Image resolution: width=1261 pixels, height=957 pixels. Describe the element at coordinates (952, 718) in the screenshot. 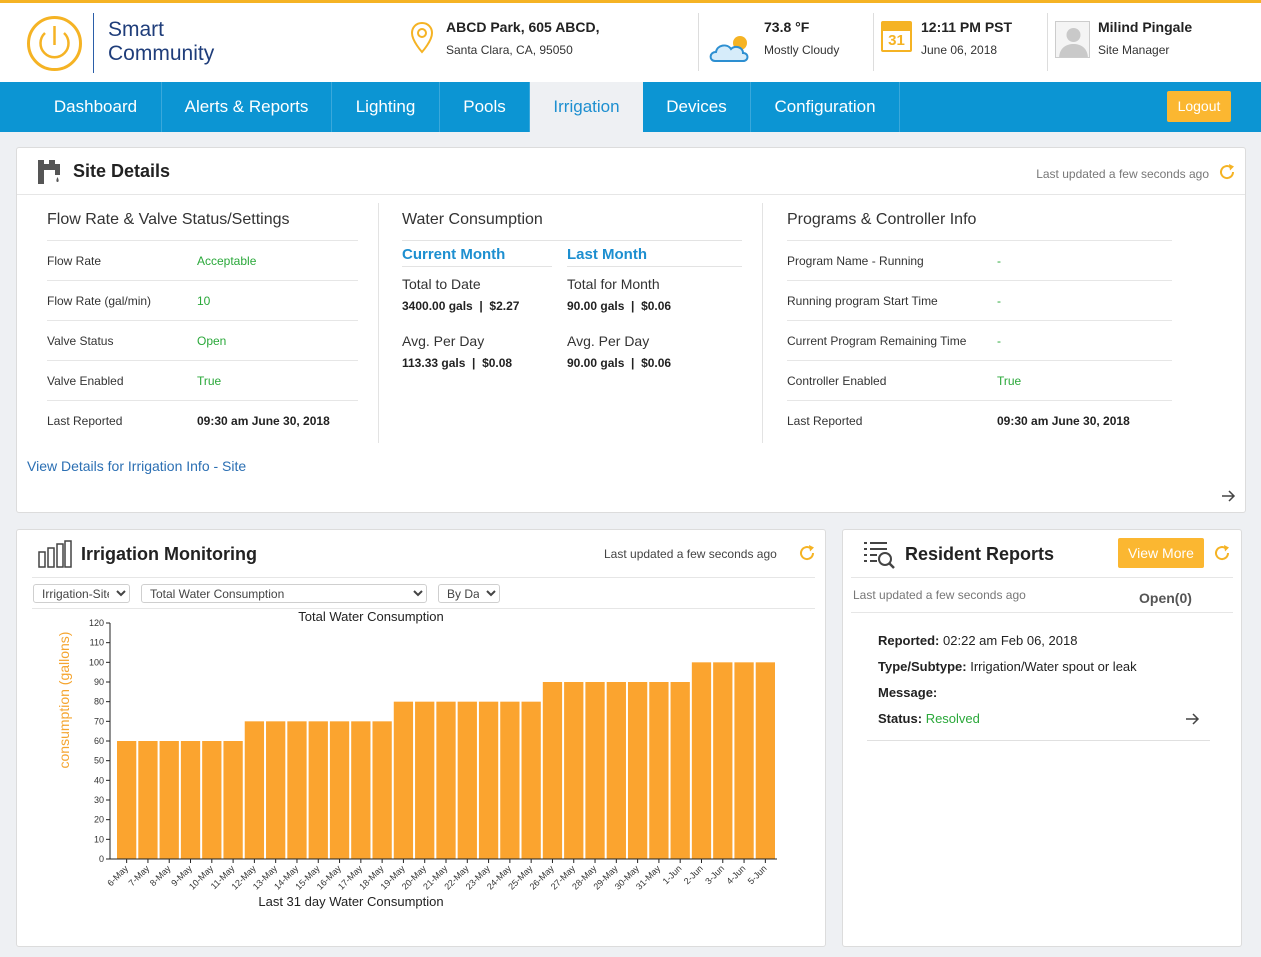

I see `status-value: Resolved` at that location.